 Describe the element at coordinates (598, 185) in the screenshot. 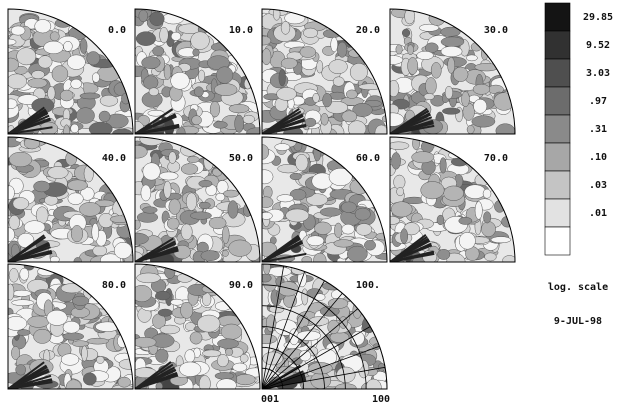

I see `legend-label: .03` at that location.